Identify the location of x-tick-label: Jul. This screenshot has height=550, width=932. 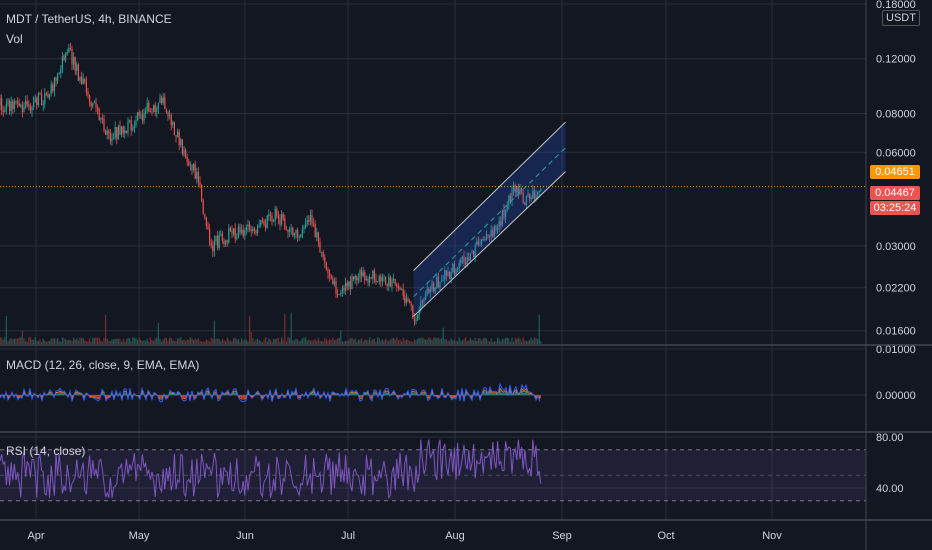
(348, 536).